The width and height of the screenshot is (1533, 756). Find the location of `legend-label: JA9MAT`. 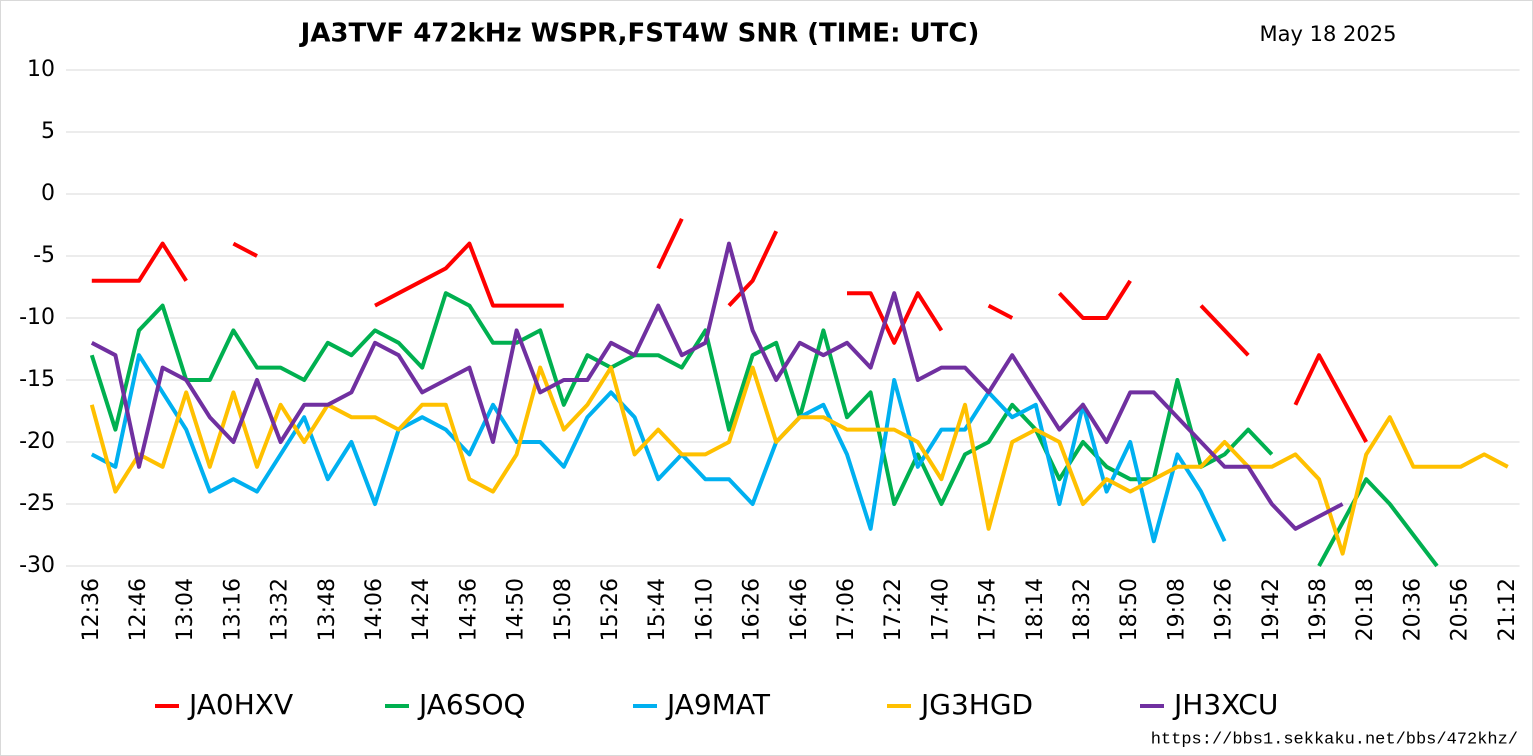

legend-label: JA9MAT is located at coordinates (718, 704).